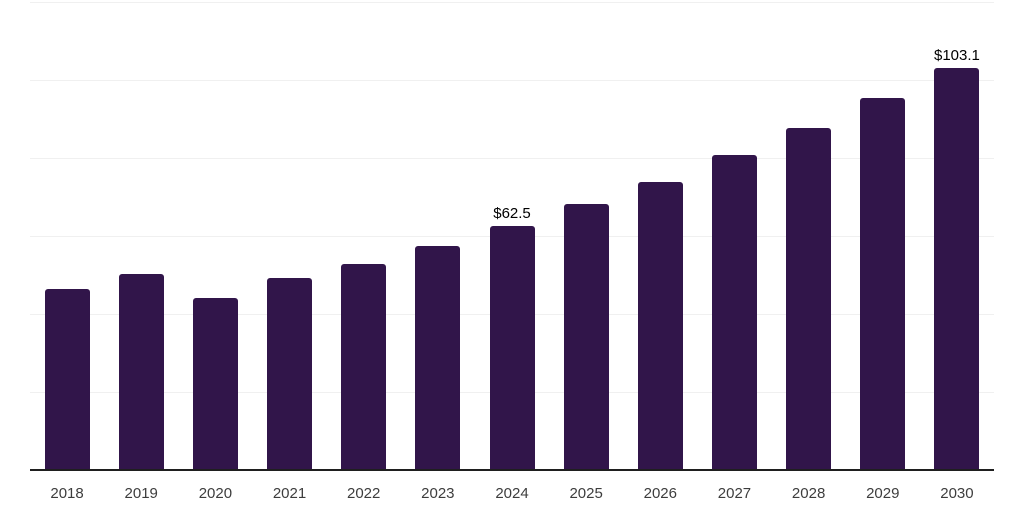  I want to click on x-axis-line, so click(512, 470).